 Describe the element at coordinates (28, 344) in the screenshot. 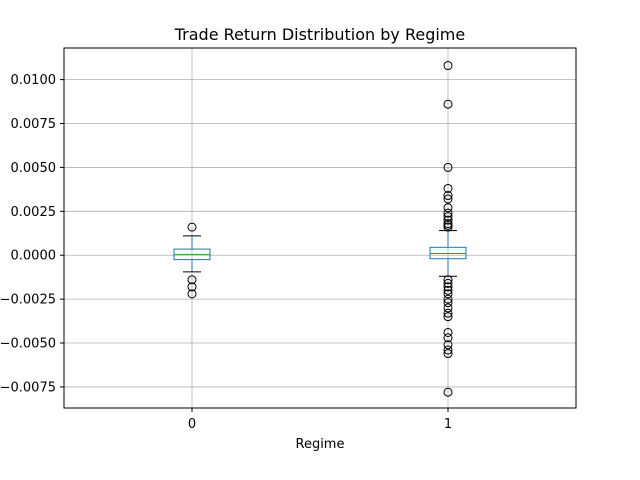

I see `y-tick-label: −0.0050` at that location.